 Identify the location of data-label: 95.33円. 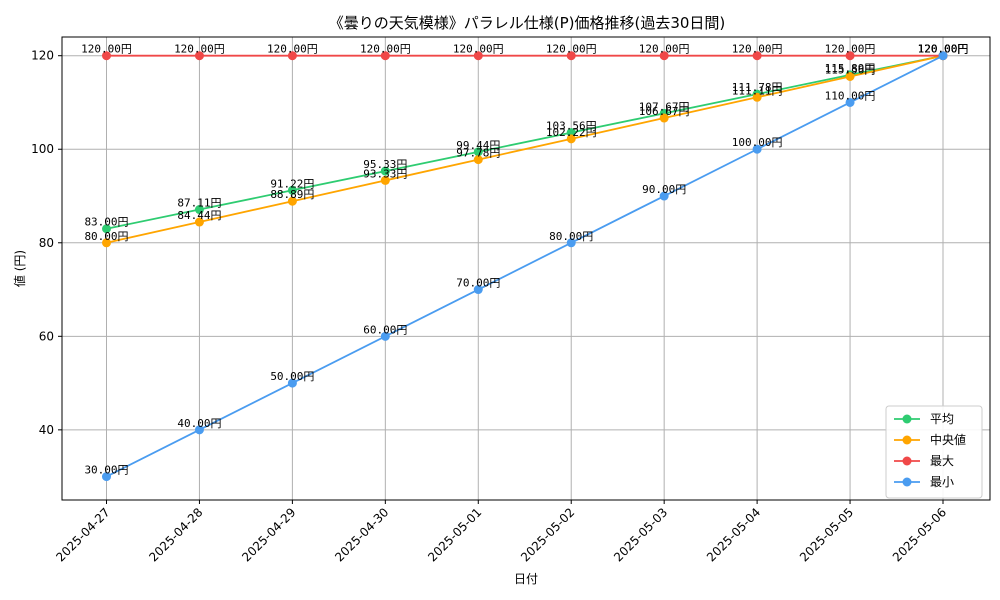
(385, 164).